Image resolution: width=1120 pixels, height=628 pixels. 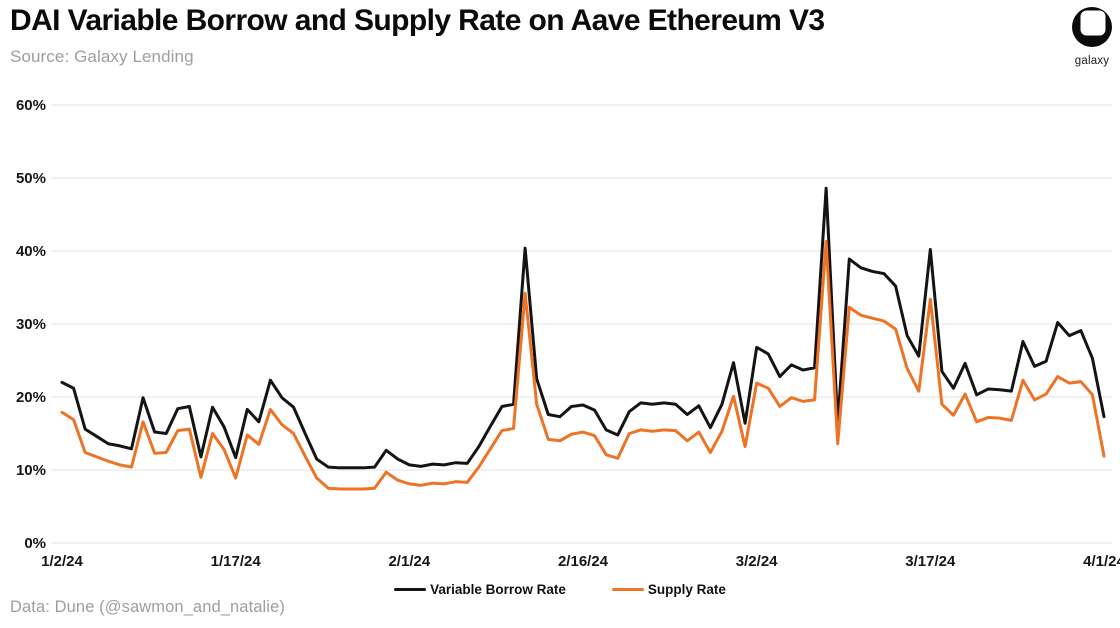 I want to click on legend-item-supply-rate: Supply Rate, so click(x=668, y=589).